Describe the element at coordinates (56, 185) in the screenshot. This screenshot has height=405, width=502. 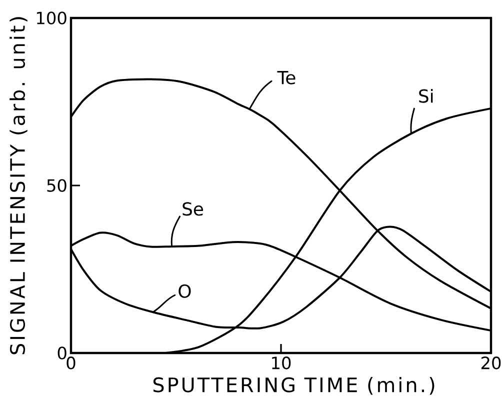
I see `y-tick-label: 50` at that location.